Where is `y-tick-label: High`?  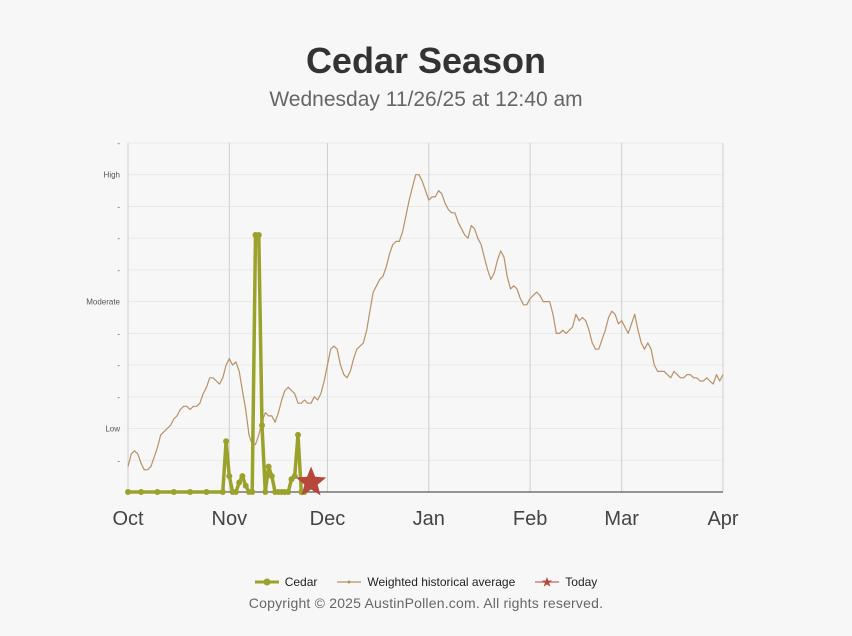
y-tick-label: High is located at coordinates (112, 175).